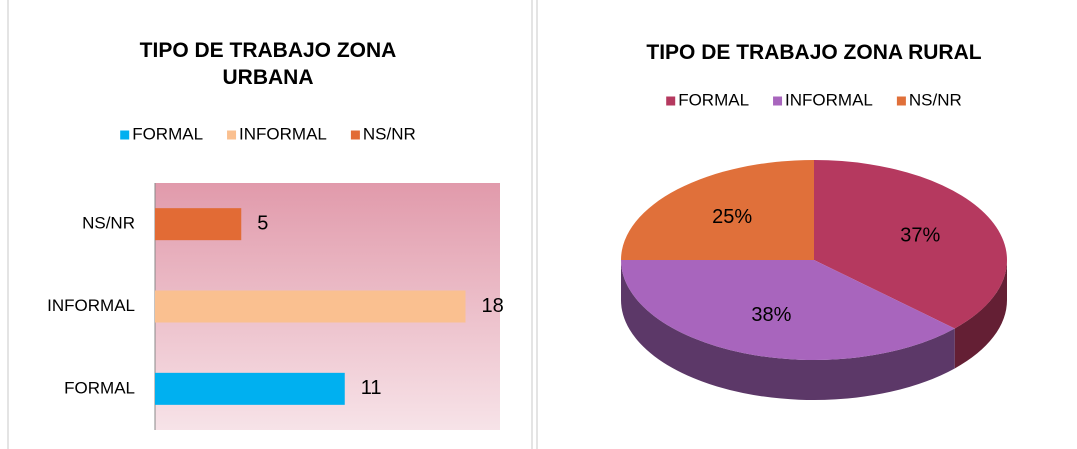  Describe the element at coordinates (732, 217) in the screenshot. I see `data-label: 25%` at that location.